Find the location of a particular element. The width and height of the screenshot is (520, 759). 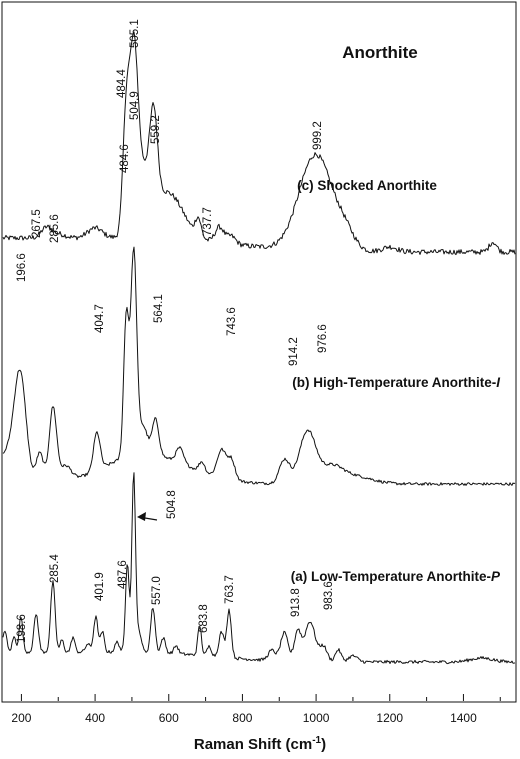

peak-label-a-4: 504.8 is located at coordinates (172, 504).